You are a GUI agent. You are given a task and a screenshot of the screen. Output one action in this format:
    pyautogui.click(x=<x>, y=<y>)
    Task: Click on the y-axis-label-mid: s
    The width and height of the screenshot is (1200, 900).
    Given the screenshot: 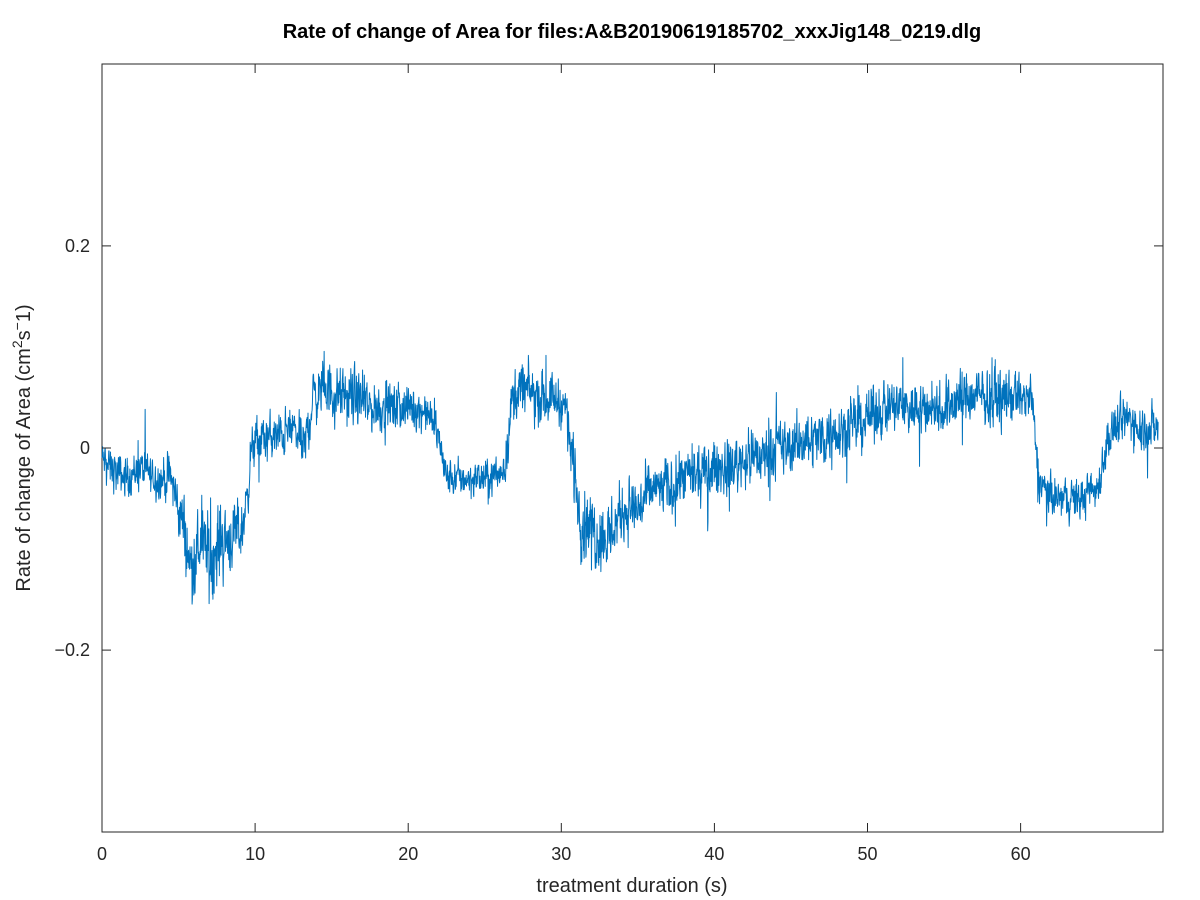 What is the action you would take?
    pyautogui.click(x=24, y=335)
    